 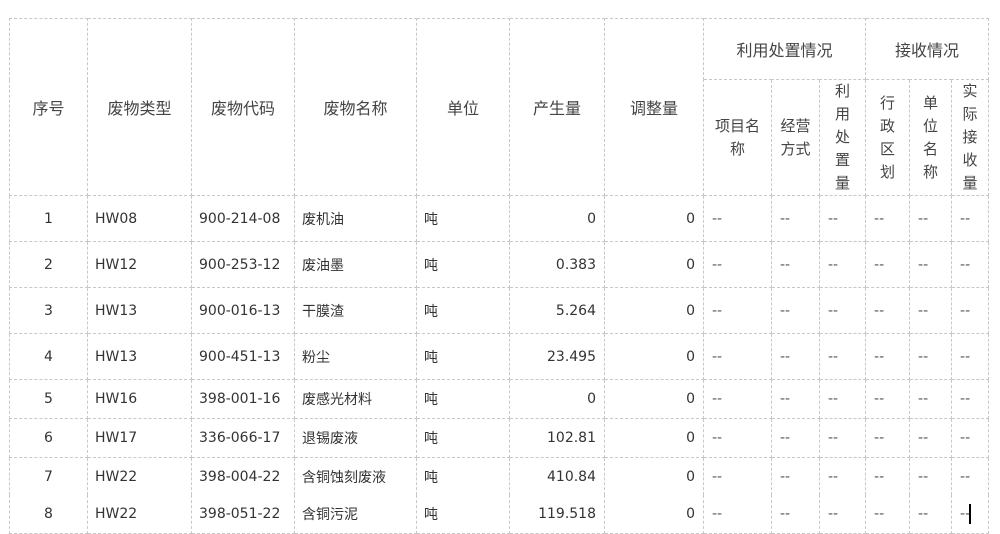 I want to click on cell-seq: 4, so click(x=48, y=356).